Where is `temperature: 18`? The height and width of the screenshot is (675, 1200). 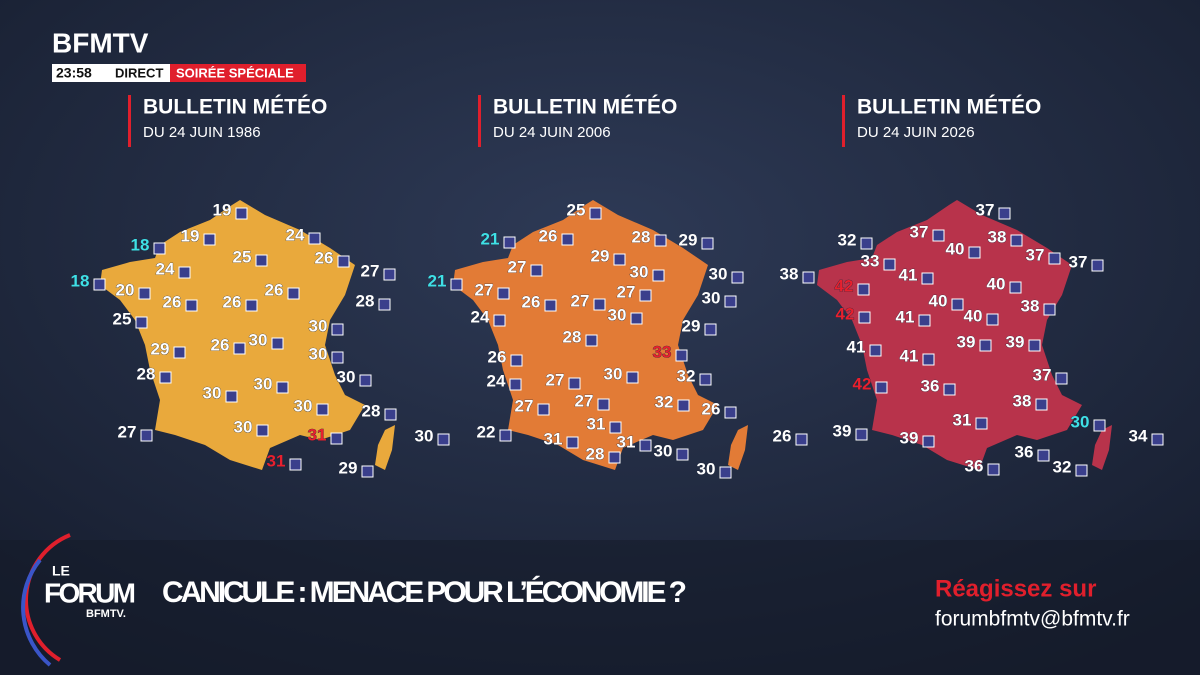 temperature: 18 is located at coordinates (80, 280).